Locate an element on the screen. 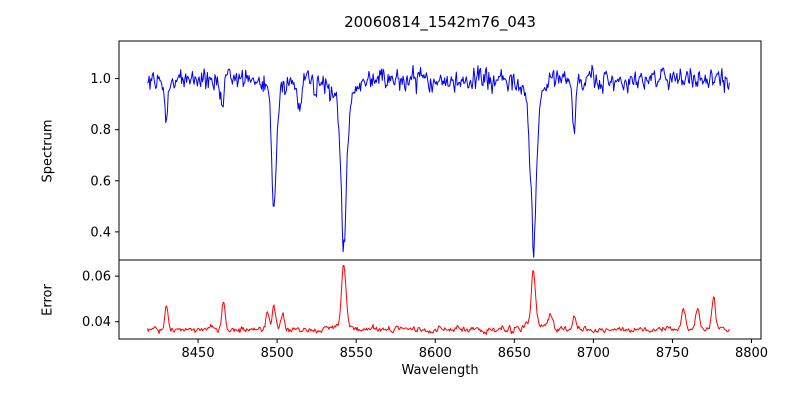  y-tick-label: 1.0 is located at coordinates (100, 79).